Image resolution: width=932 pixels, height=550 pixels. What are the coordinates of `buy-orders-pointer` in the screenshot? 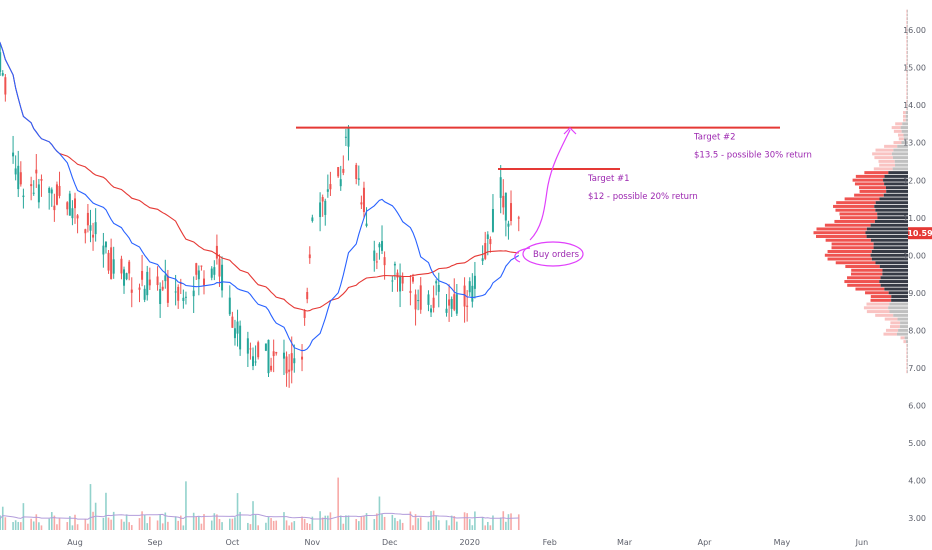 It's located at (522, 255).